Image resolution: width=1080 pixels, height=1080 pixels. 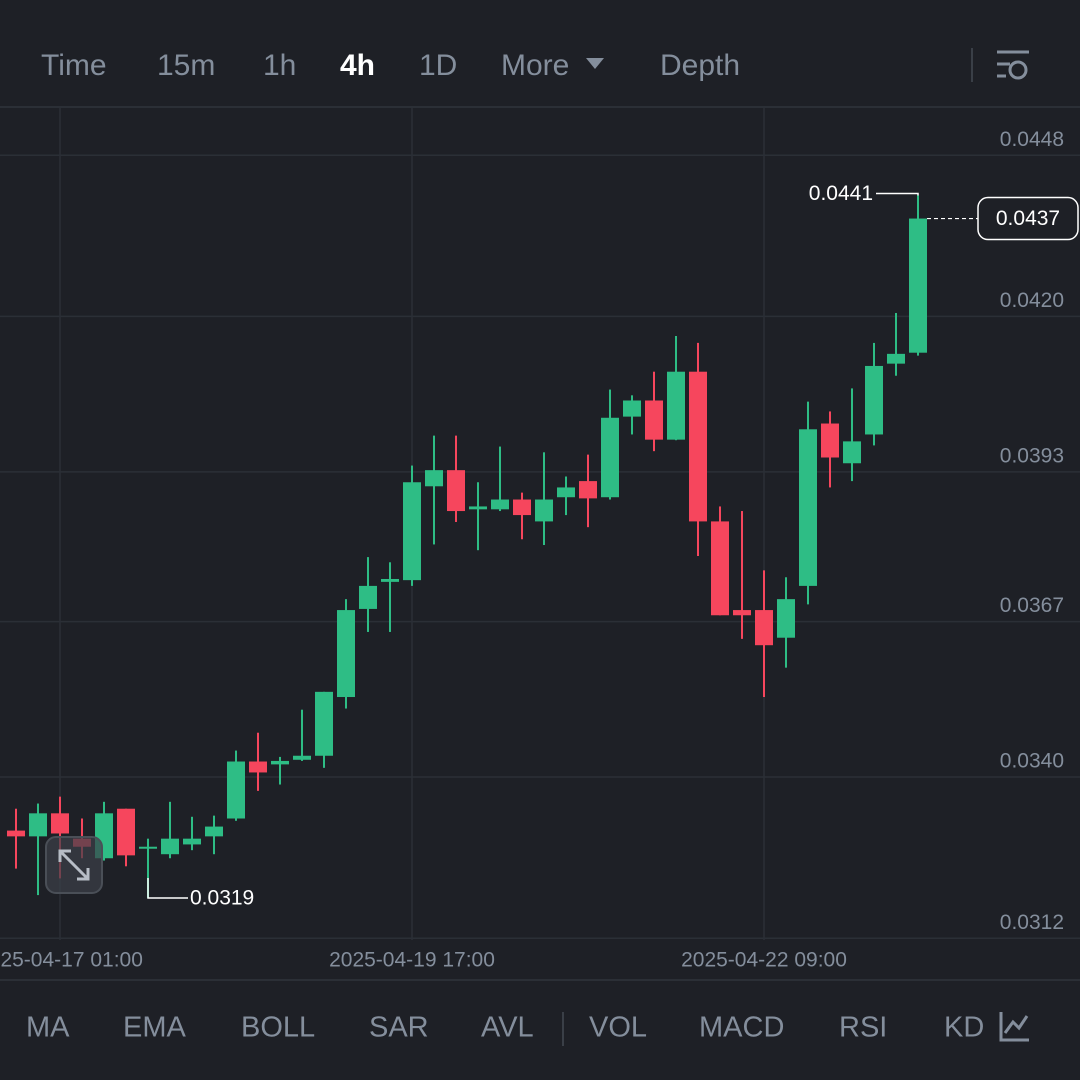 What do you see at coordinates (357, 65) in the screenshot?
I see `timeframe-tab: 4h` at bounding box center [357, 65].